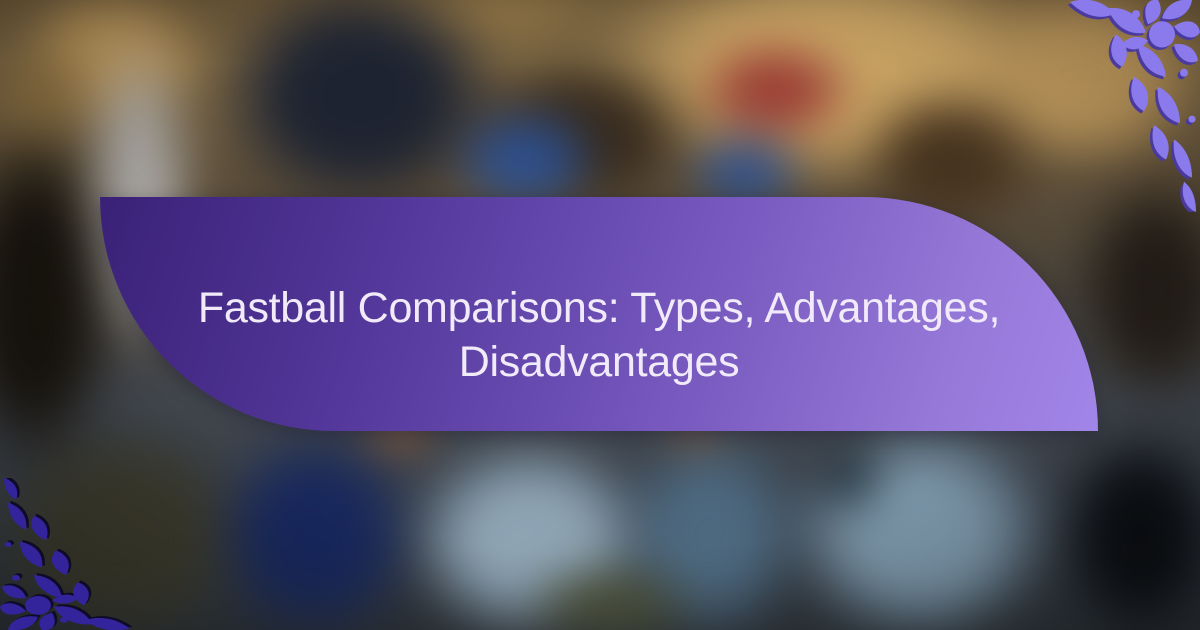  I want to click on photo-blob-dark-bottom-right, so click(1127, 527).